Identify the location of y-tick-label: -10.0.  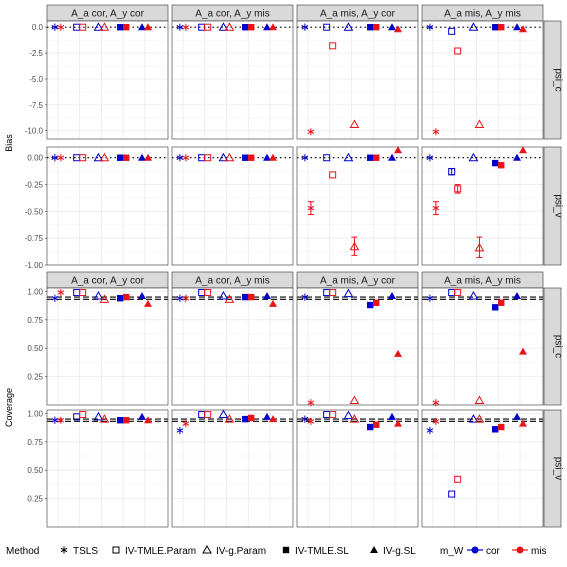
(34, 131).